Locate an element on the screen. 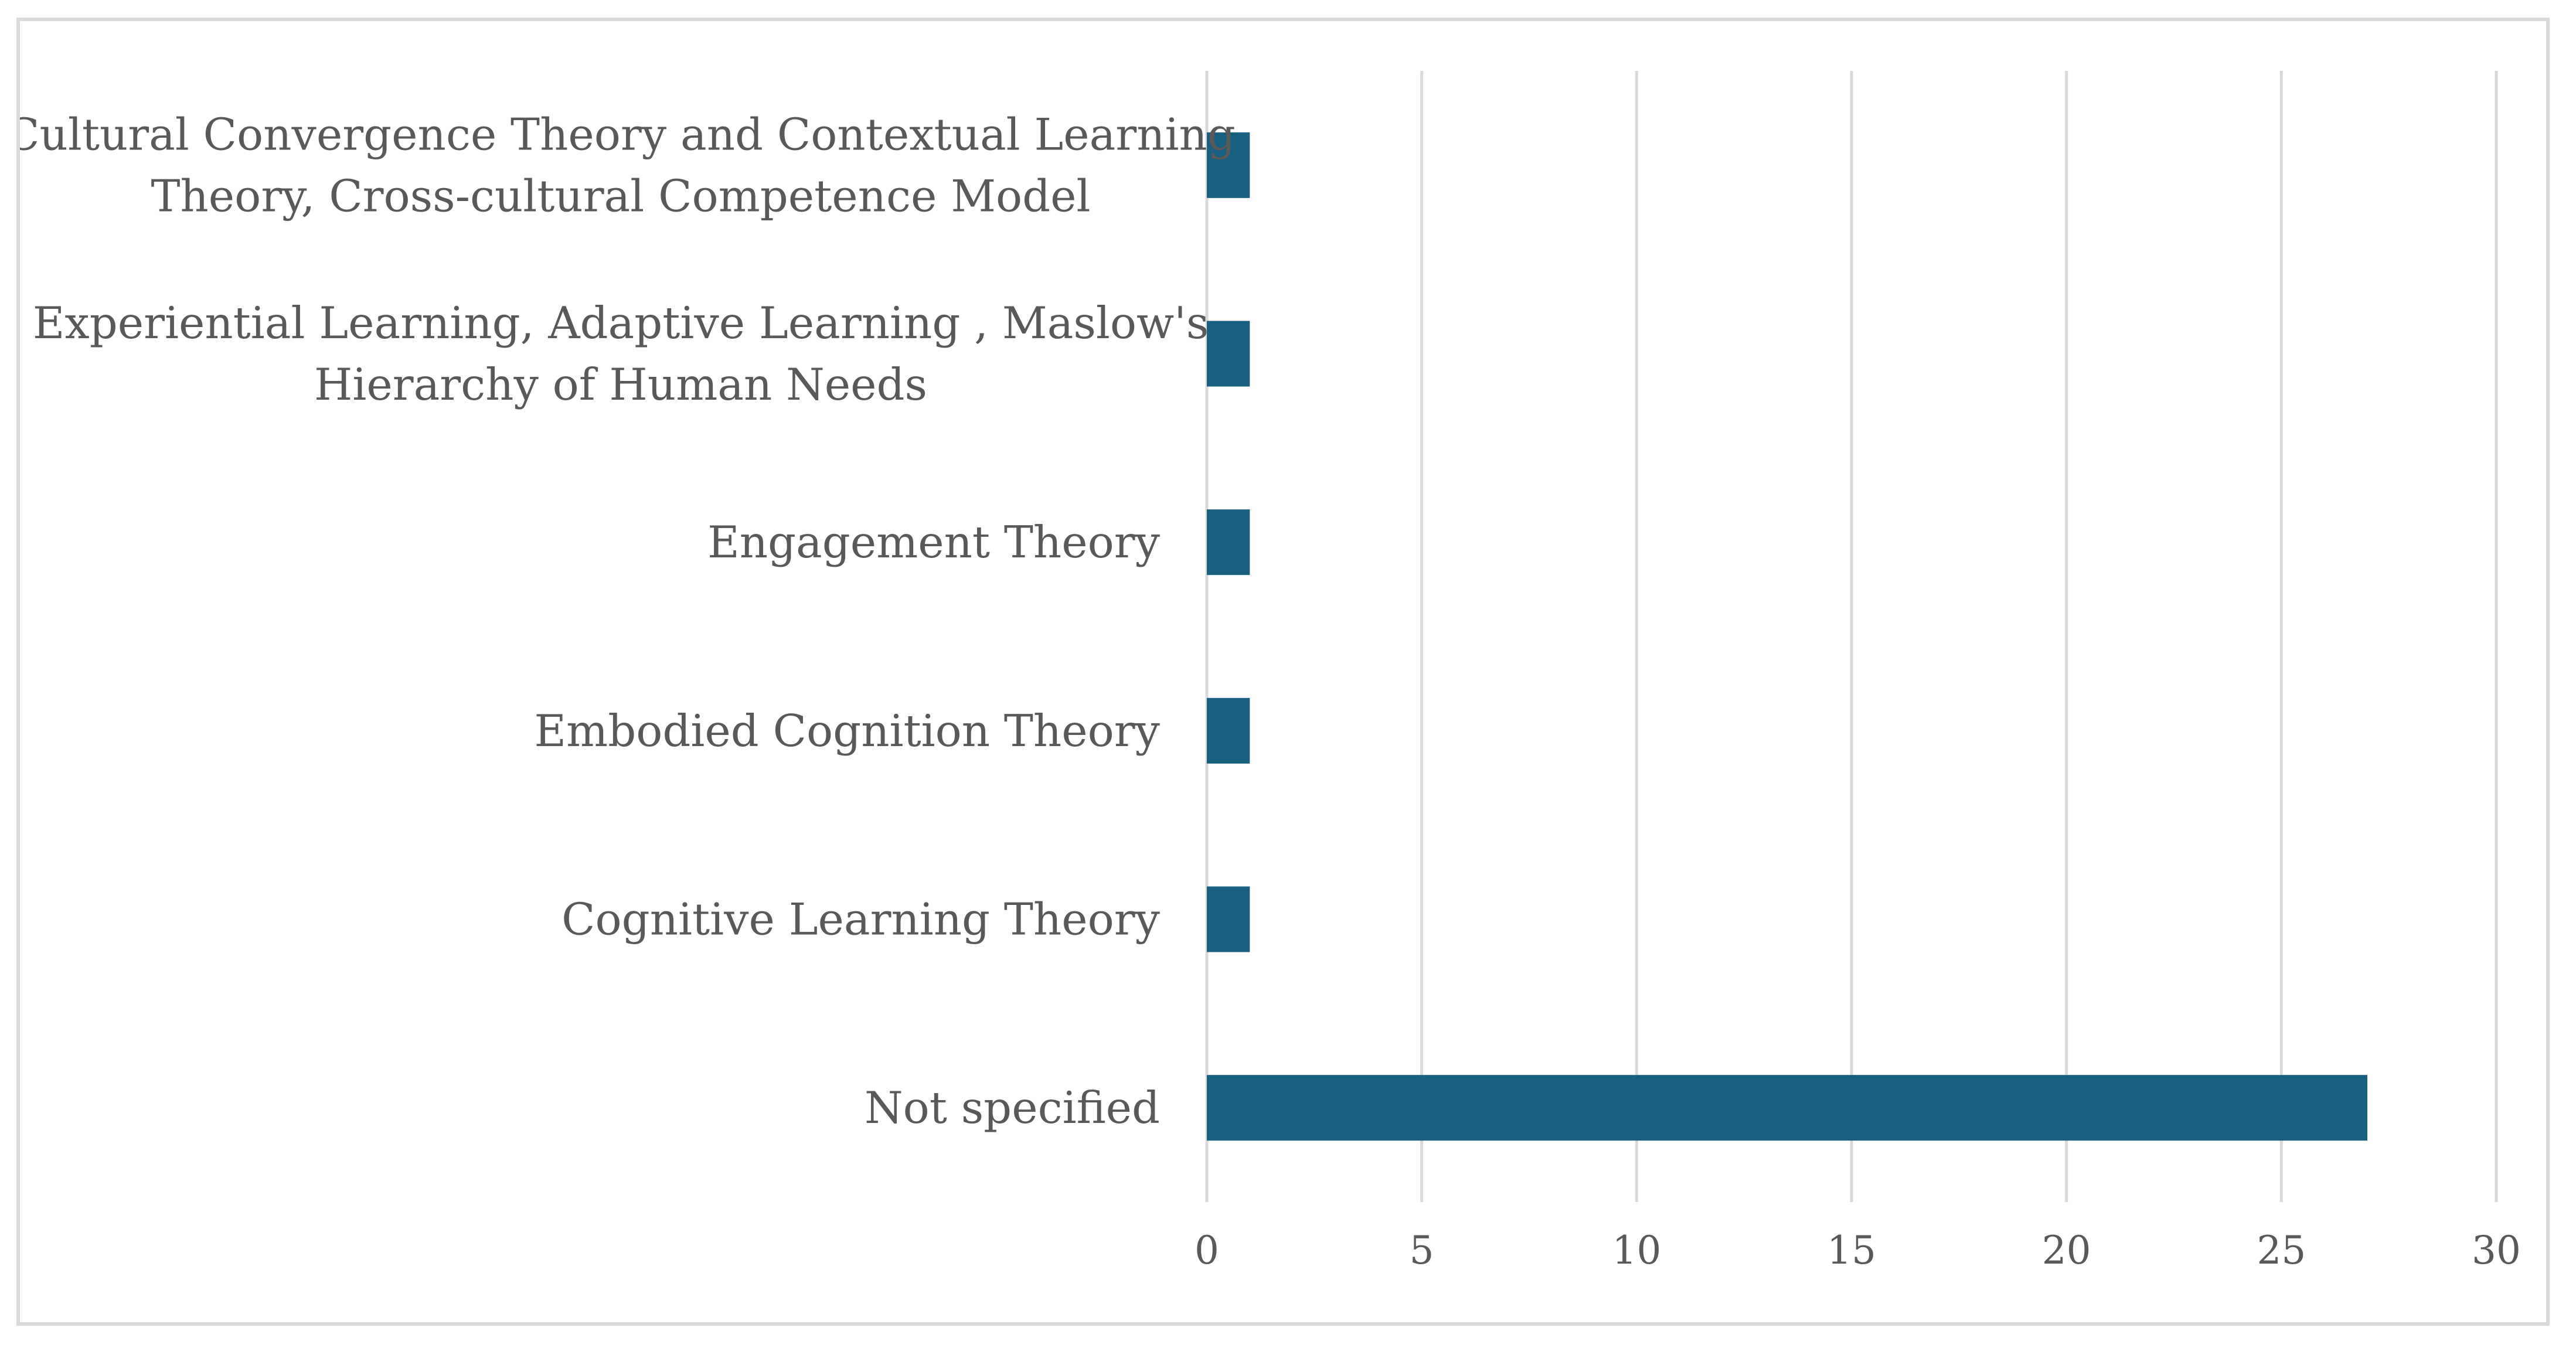 Image resolution: width=2576 pixels, height=1348 pixels. x-tick-label: 5 is located at coordinates (1422, 1250).